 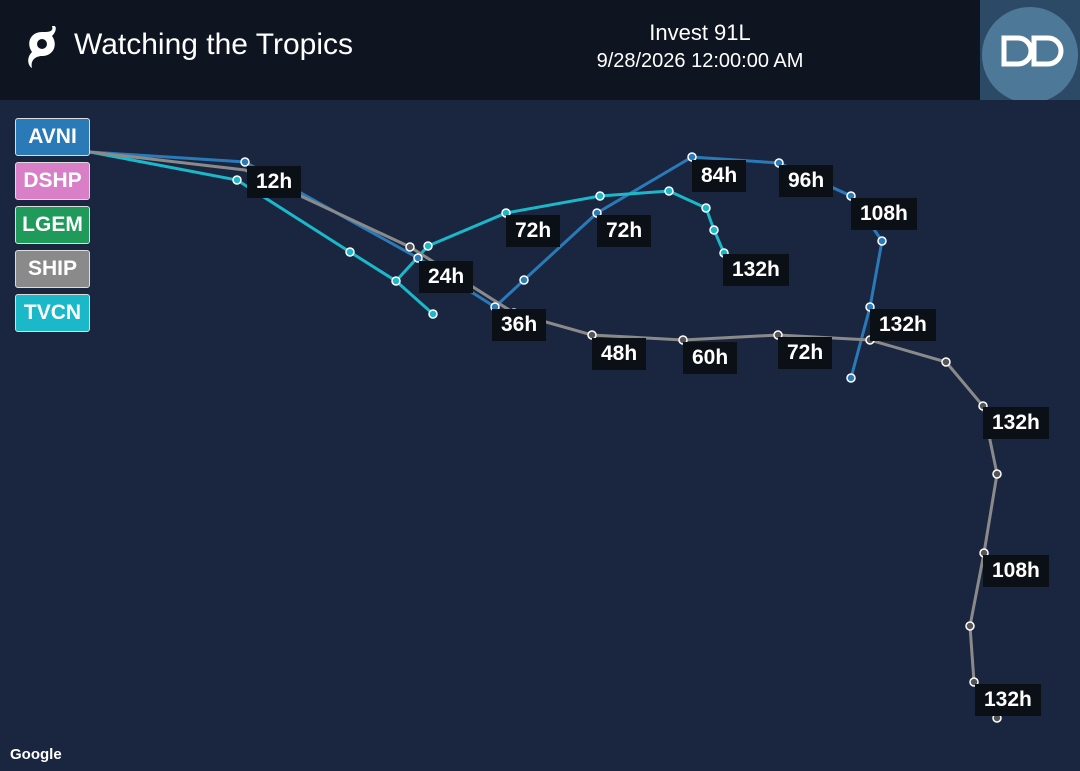 What do you see at coordinates (519, 325) in the screenshot?
I see `forecast-hour-label: 36h` at bounding box center [519, 325].